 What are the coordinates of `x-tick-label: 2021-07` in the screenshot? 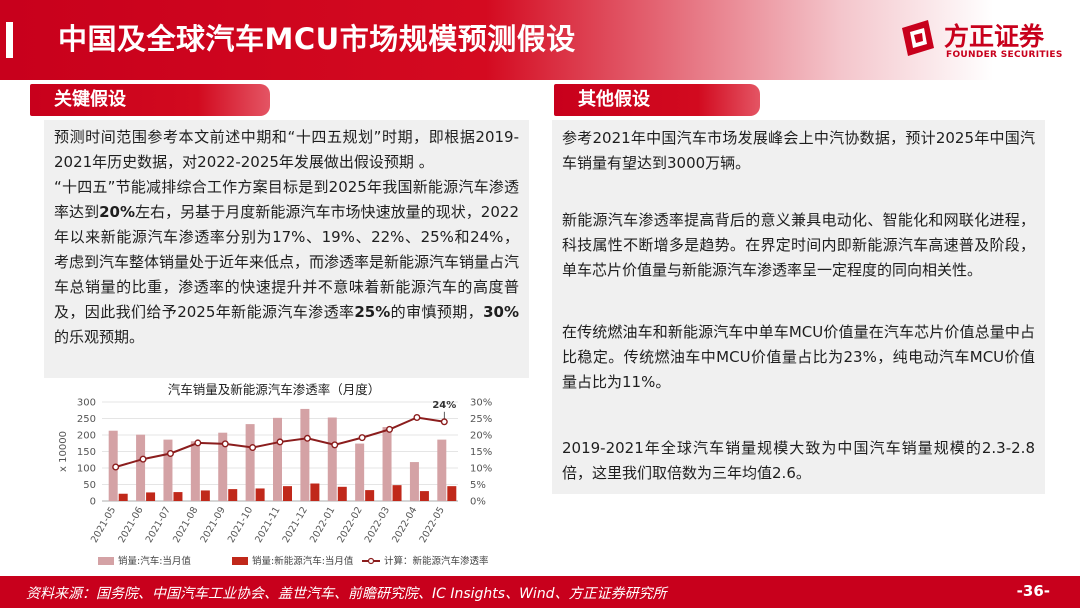 It's located at (158, 525).